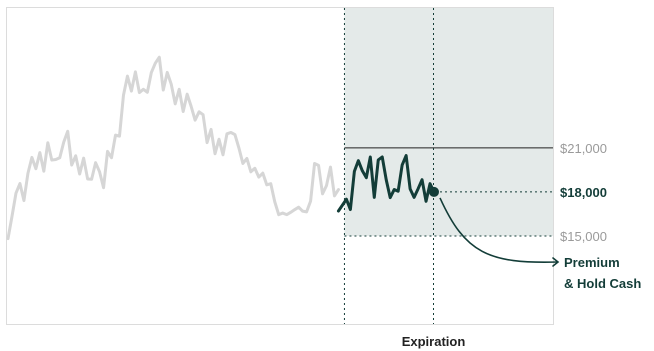  I want to click on reference-label-15000: $15,000, so click(583, 236).